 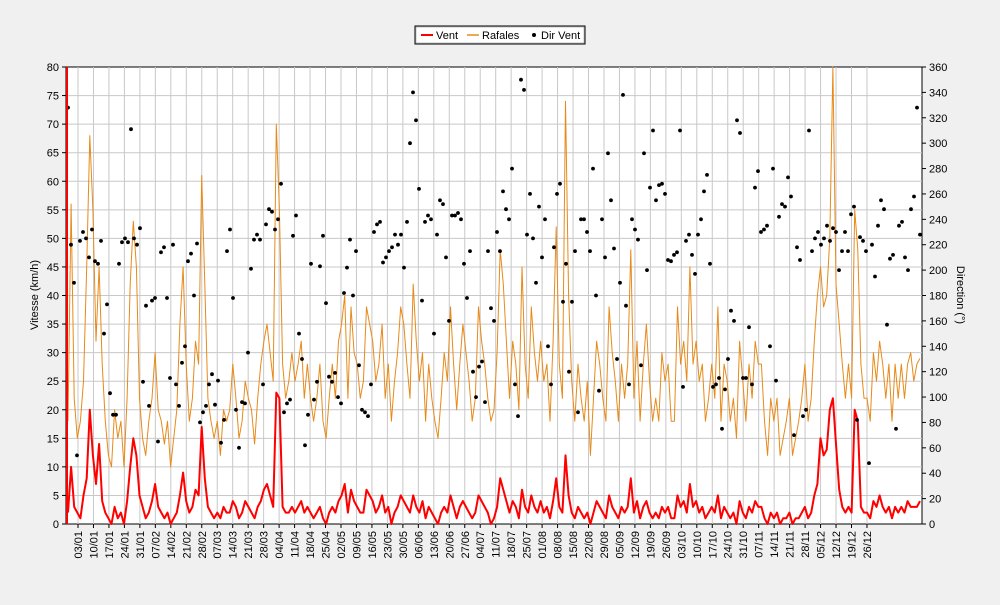 I want to click on x-tick-label: 14/03, so click(x=234, y=545).